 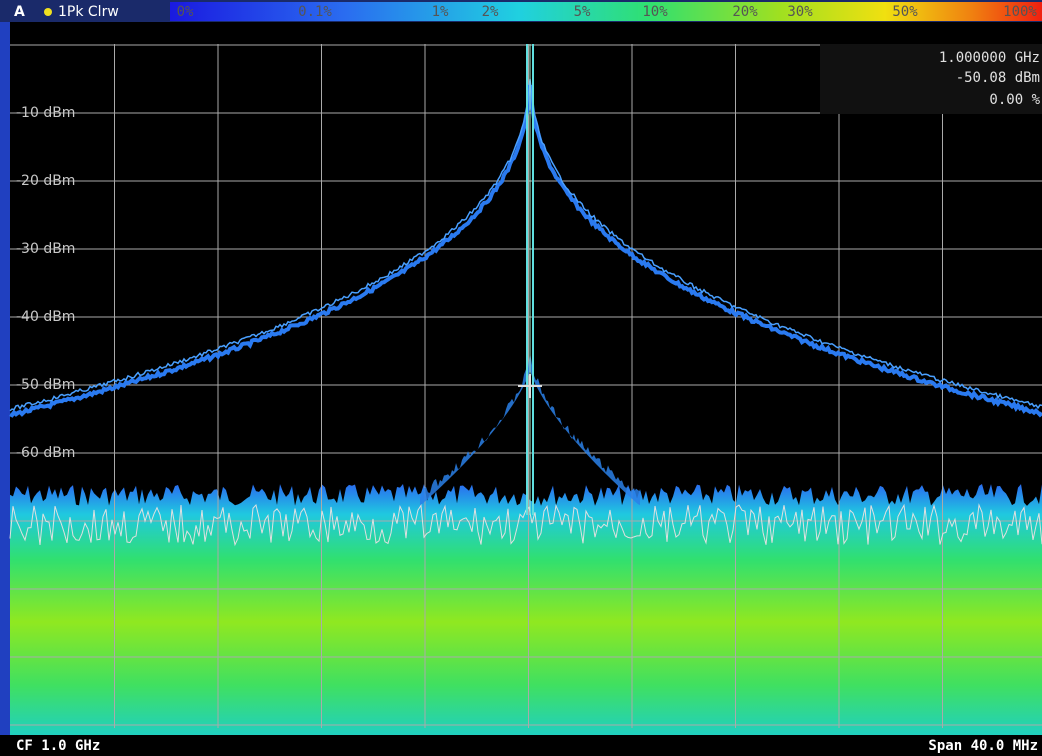 I want to click on y-label: -40 dBm, so click(x=45, y=317).